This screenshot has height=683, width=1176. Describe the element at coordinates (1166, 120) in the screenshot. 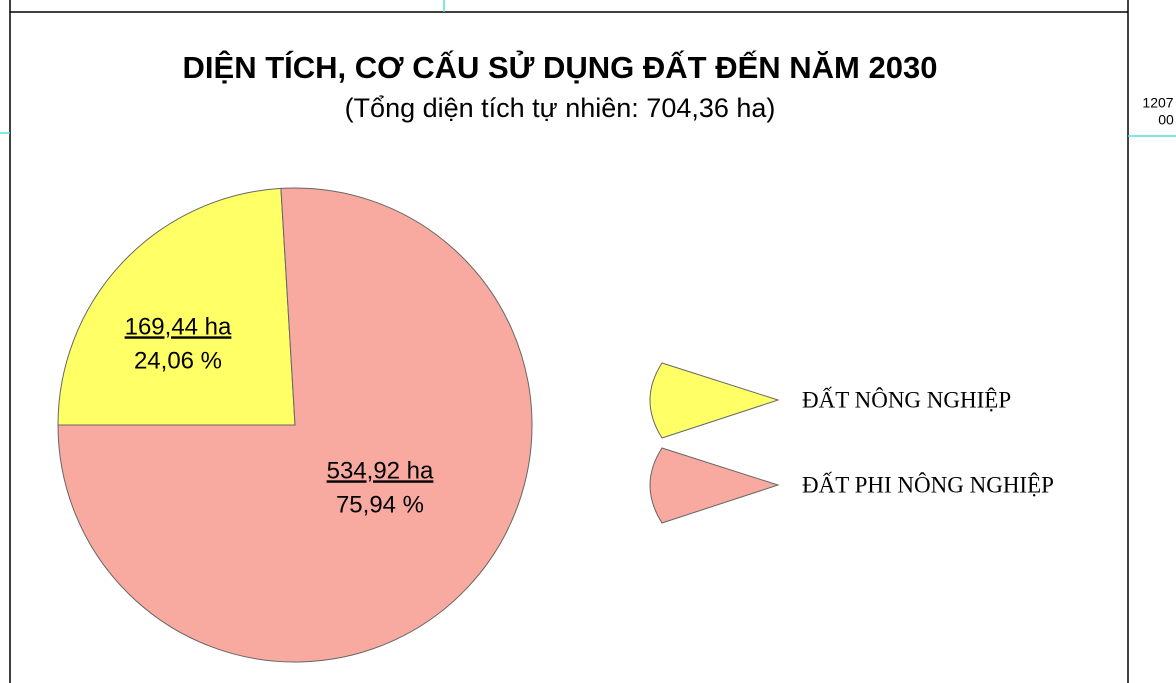

I see `margin-text: 00` at that location.